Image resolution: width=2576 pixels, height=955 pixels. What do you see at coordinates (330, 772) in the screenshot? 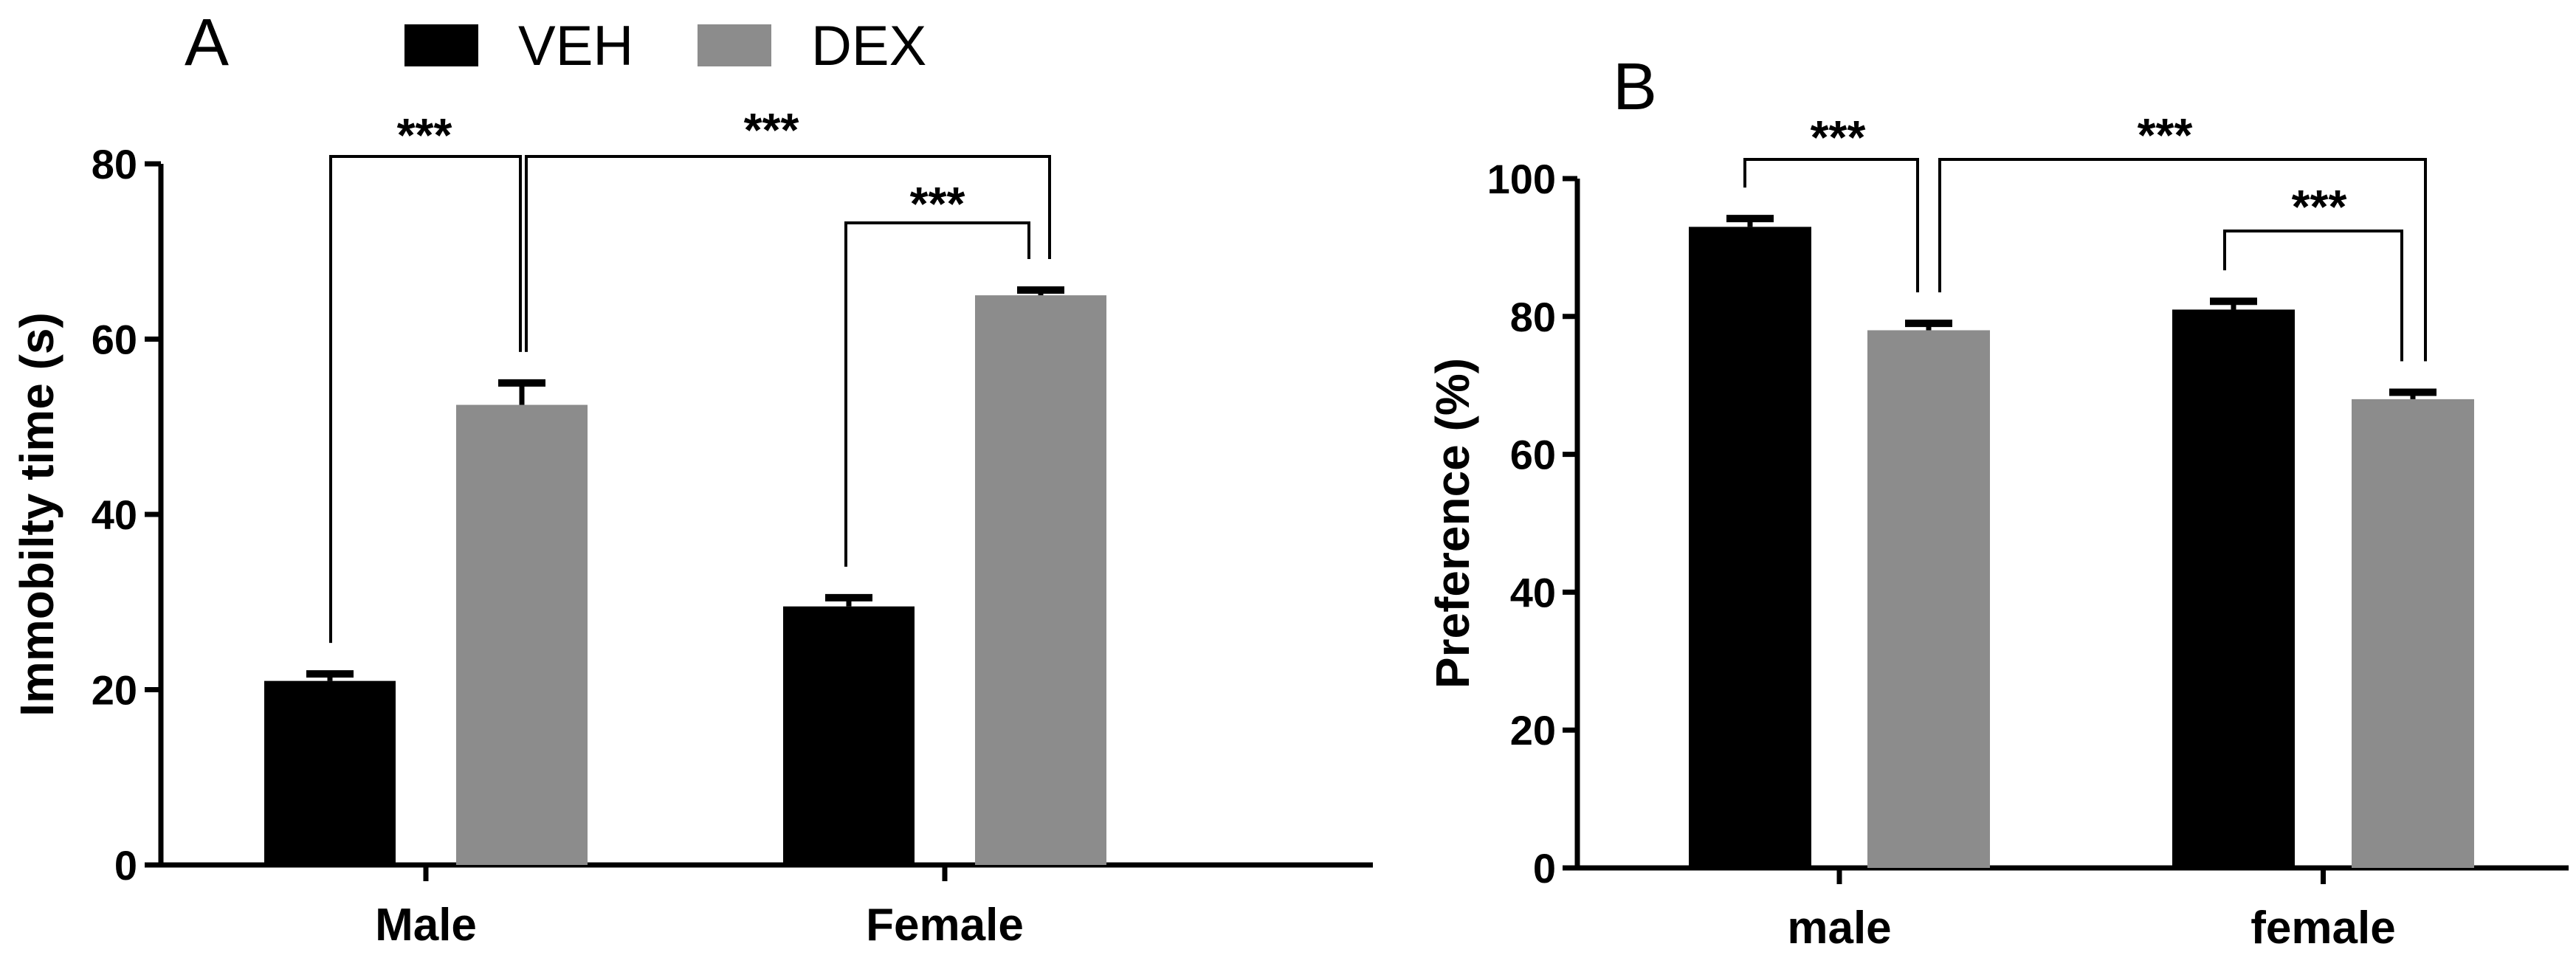
I see `panel-a-bar-veh-male` at bounding box center [330, 772].